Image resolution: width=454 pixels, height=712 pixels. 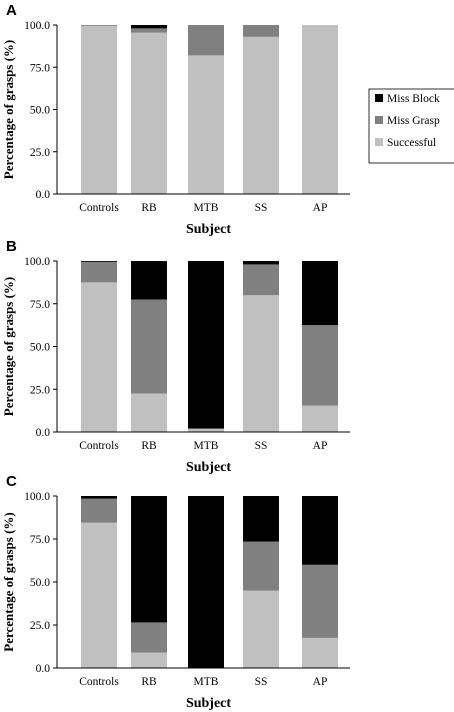 What do you see at coordinates (206, 40) in the screenshot?
I see `bar-segment-miss-grasp-mtb` at bounding box center [206, 40].